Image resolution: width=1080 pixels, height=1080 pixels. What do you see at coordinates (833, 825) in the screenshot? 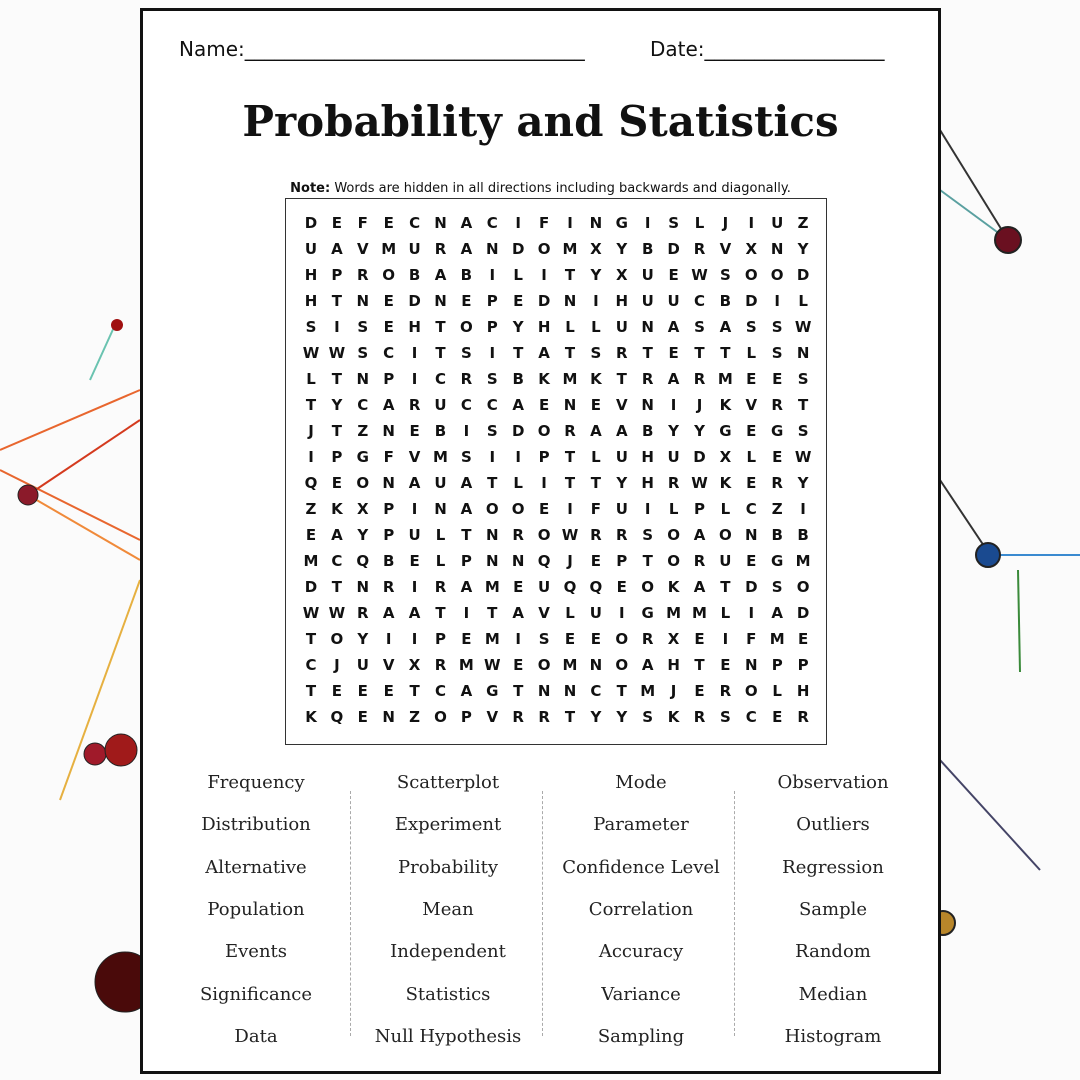
I see `word-list-item: Outliers` at bounding box center [833, 825].